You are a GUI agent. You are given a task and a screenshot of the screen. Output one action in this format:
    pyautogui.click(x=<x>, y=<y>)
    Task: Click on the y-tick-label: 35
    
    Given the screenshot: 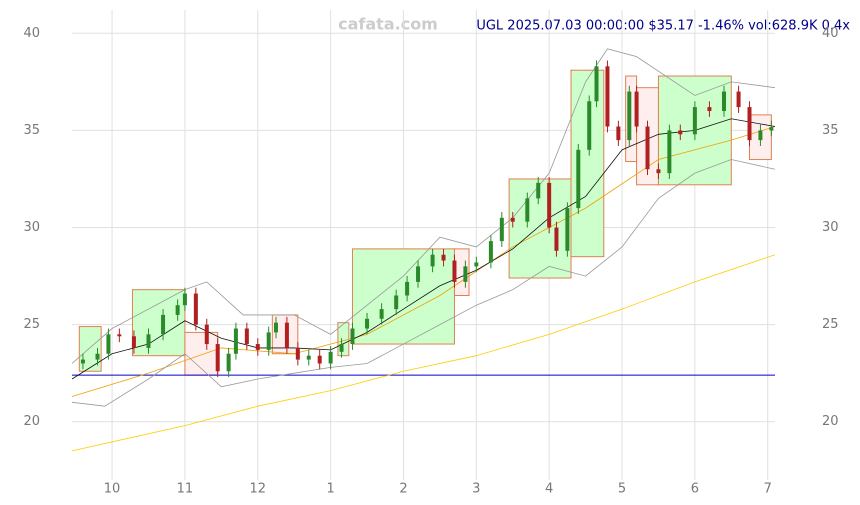 What is the action you would take?
    pyautogui.click(x=31, y=130)
    